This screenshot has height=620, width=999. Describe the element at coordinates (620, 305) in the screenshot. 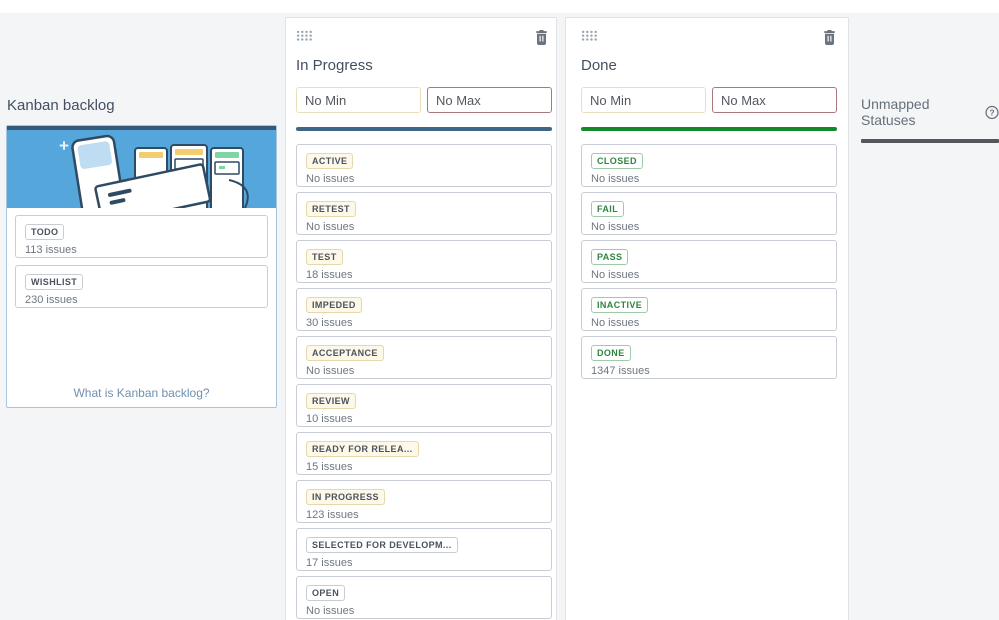

I see `status-lozenge: INACTIVE` at that location.